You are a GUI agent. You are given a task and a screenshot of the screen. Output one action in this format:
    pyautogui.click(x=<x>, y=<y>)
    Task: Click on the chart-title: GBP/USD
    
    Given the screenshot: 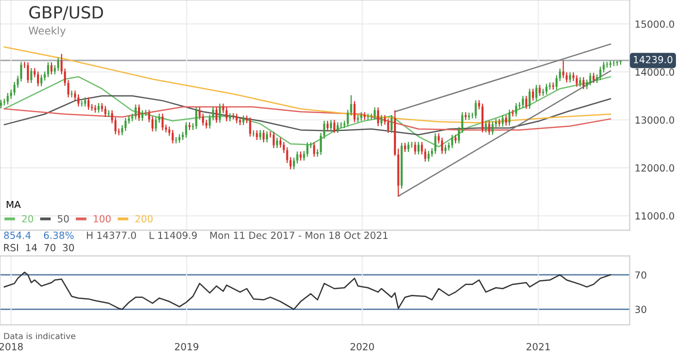 What is the action you would take?
    pyautogui.click(x=66, y=13)
    